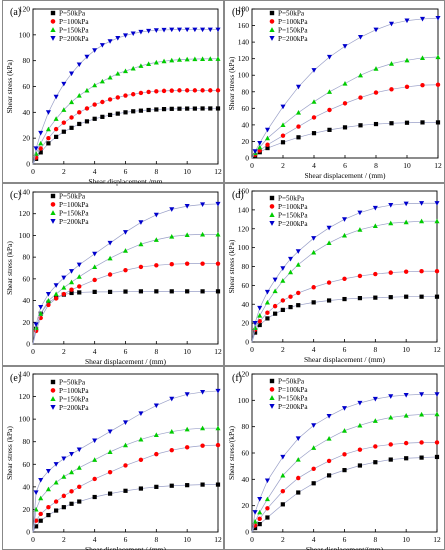 The width and height of the screenshot is (445, 550). I want to click on y-tick-label: 80, so click(27, 441).